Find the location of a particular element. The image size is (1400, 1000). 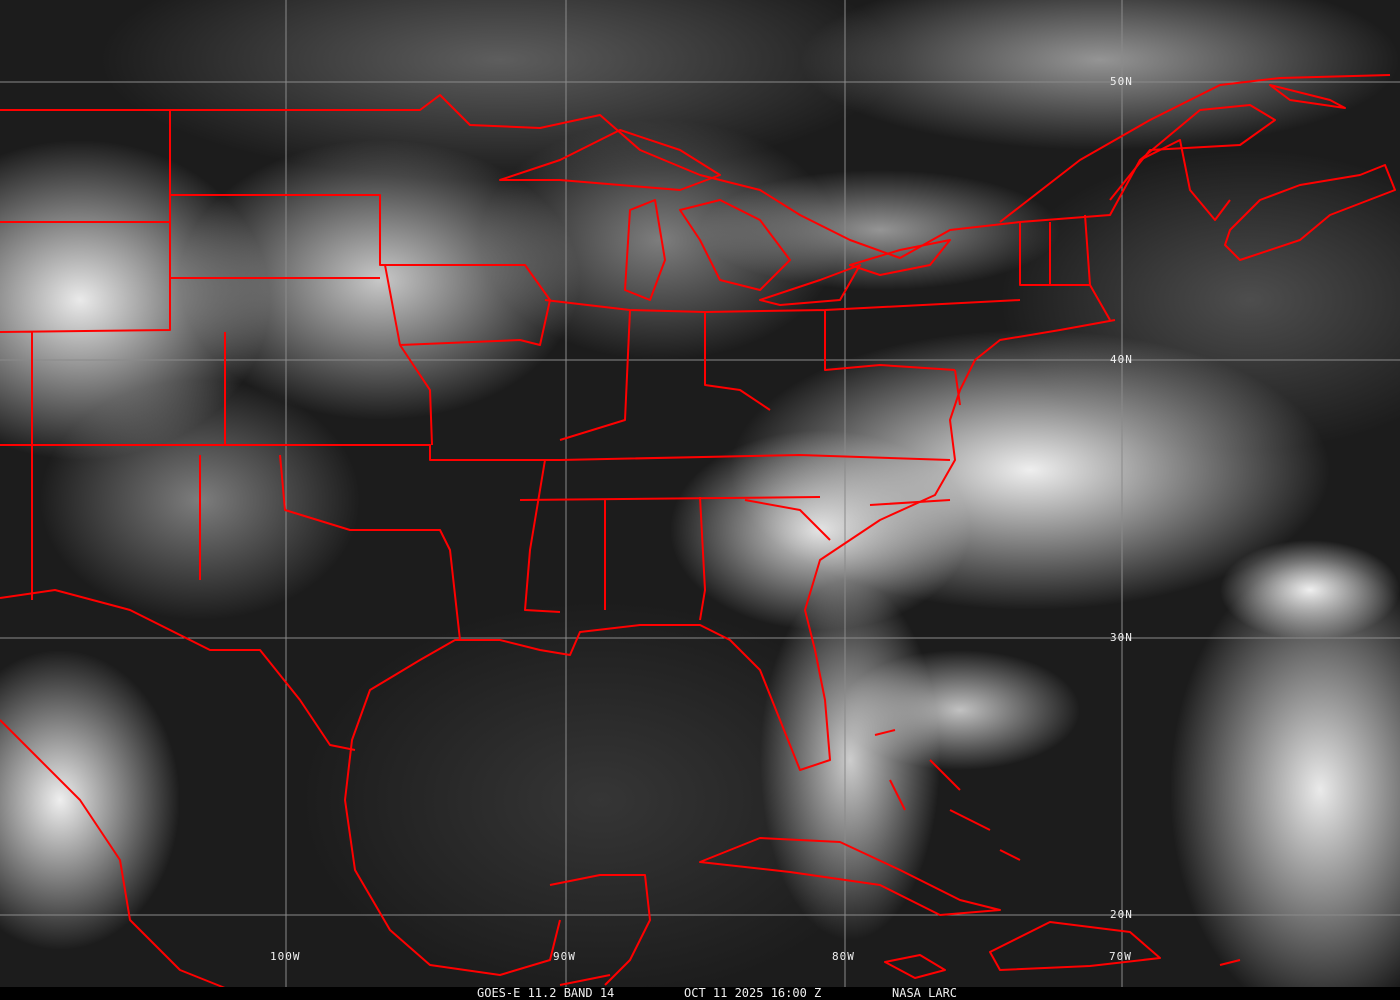

lat-label-30n: 30N is located at coordinates (1121, 637).